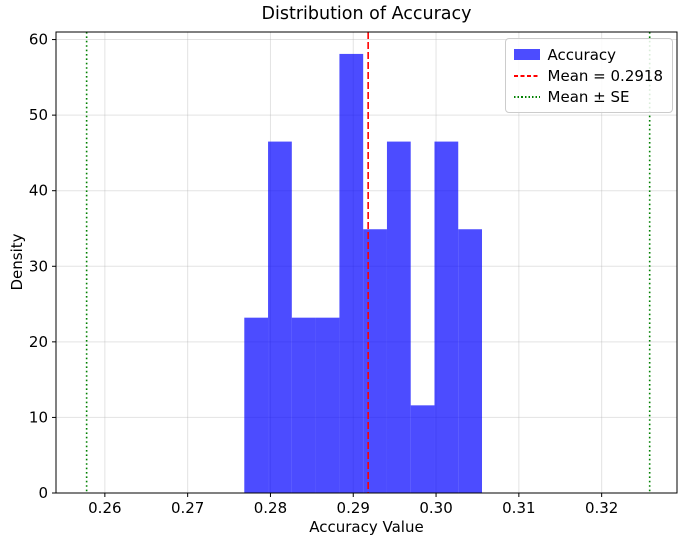  I want to click on legend-swatch-mean-dashed-line, so click(526, 75).